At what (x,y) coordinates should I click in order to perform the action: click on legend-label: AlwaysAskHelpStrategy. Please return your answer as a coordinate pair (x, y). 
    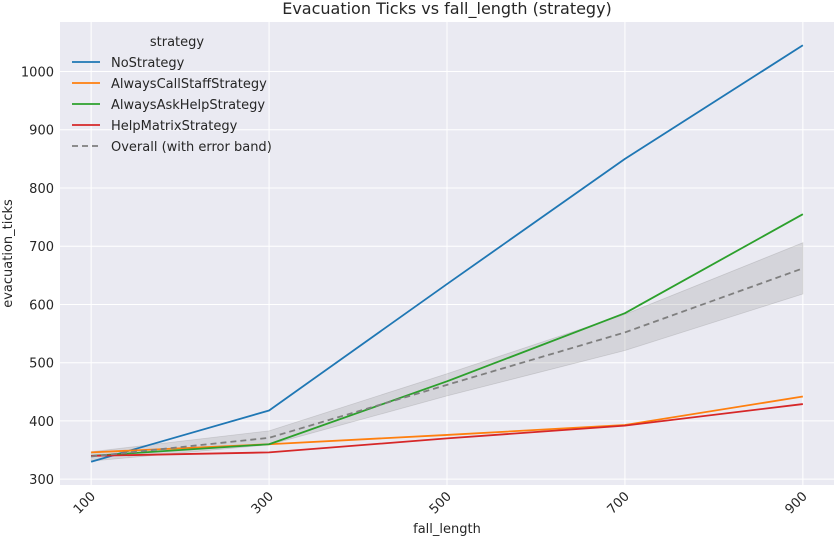
    Looking at the image, I should click on (188, 105).